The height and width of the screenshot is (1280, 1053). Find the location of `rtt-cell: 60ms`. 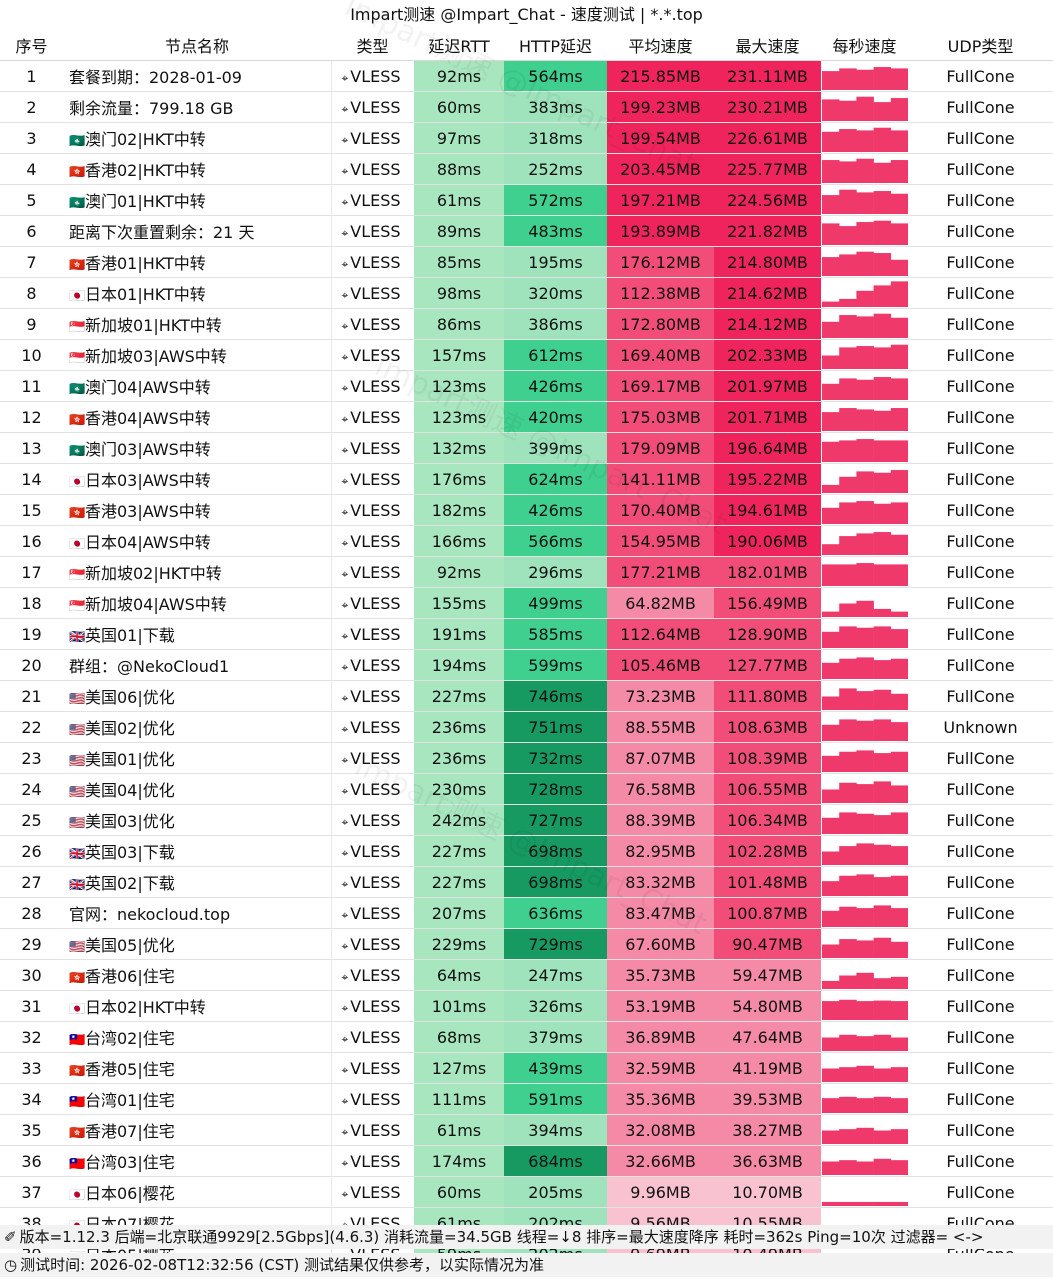

rtt-cell: 60ms is located at coordinates (459, 107).